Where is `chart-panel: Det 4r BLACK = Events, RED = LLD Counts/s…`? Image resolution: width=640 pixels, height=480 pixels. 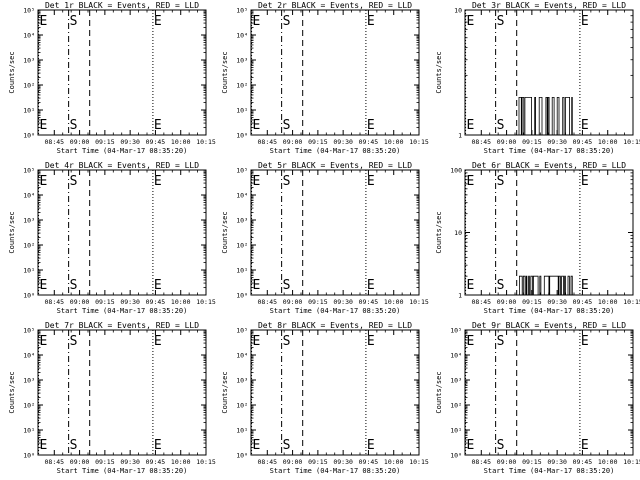 chart-panel: Det 4r BLACK = Events, RED = LLD Counts/s… is located at coordinates (112, 238).